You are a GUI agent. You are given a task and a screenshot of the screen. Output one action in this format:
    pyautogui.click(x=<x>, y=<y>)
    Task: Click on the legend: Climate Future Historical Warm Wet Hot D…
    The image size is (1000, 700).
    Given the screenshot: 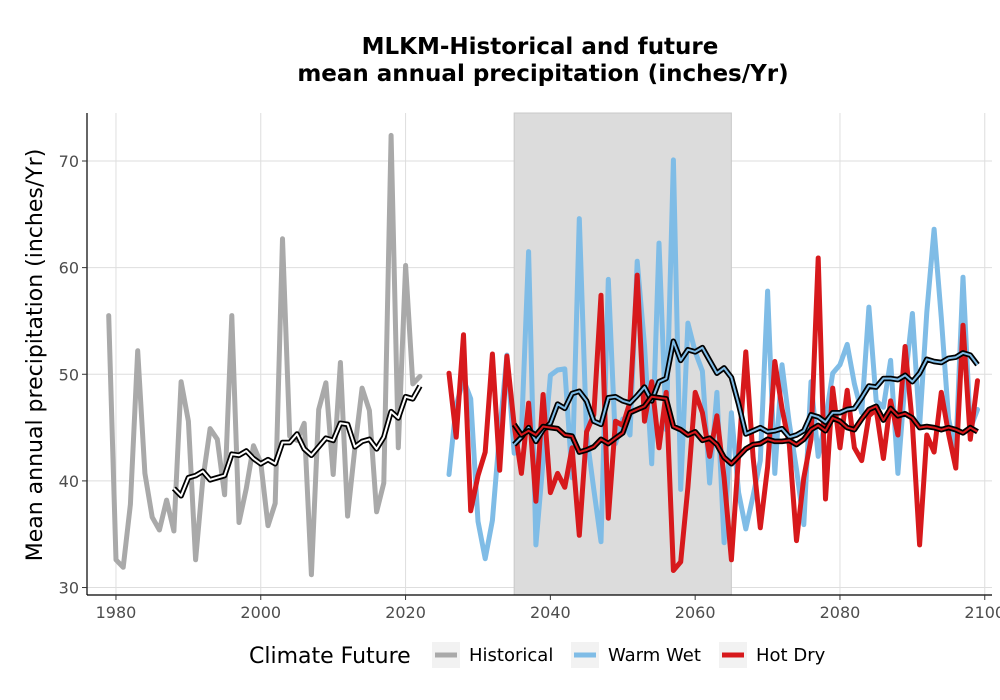 What is the action you would take?
    pyautogui.click(x=537, y=655)
    